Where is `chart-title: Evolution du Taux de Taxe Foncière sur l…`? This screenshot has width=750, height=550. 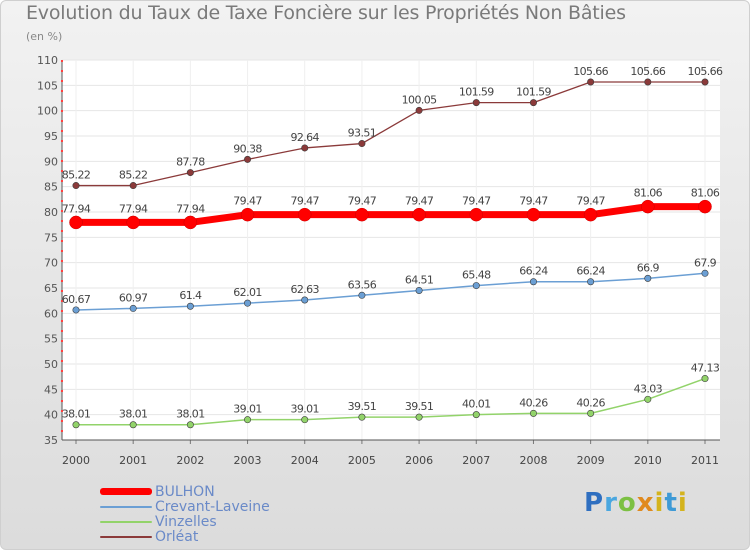 chart-title: Evolution du Taux de Taxe Foncière sur l… is located at coordinates (326, 13).